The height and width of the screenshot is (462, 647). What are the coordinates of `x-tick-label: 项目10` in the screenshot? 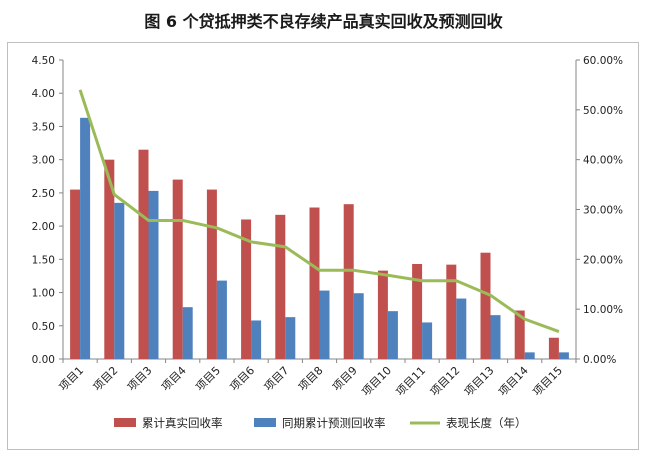 It's located at (376, 381).